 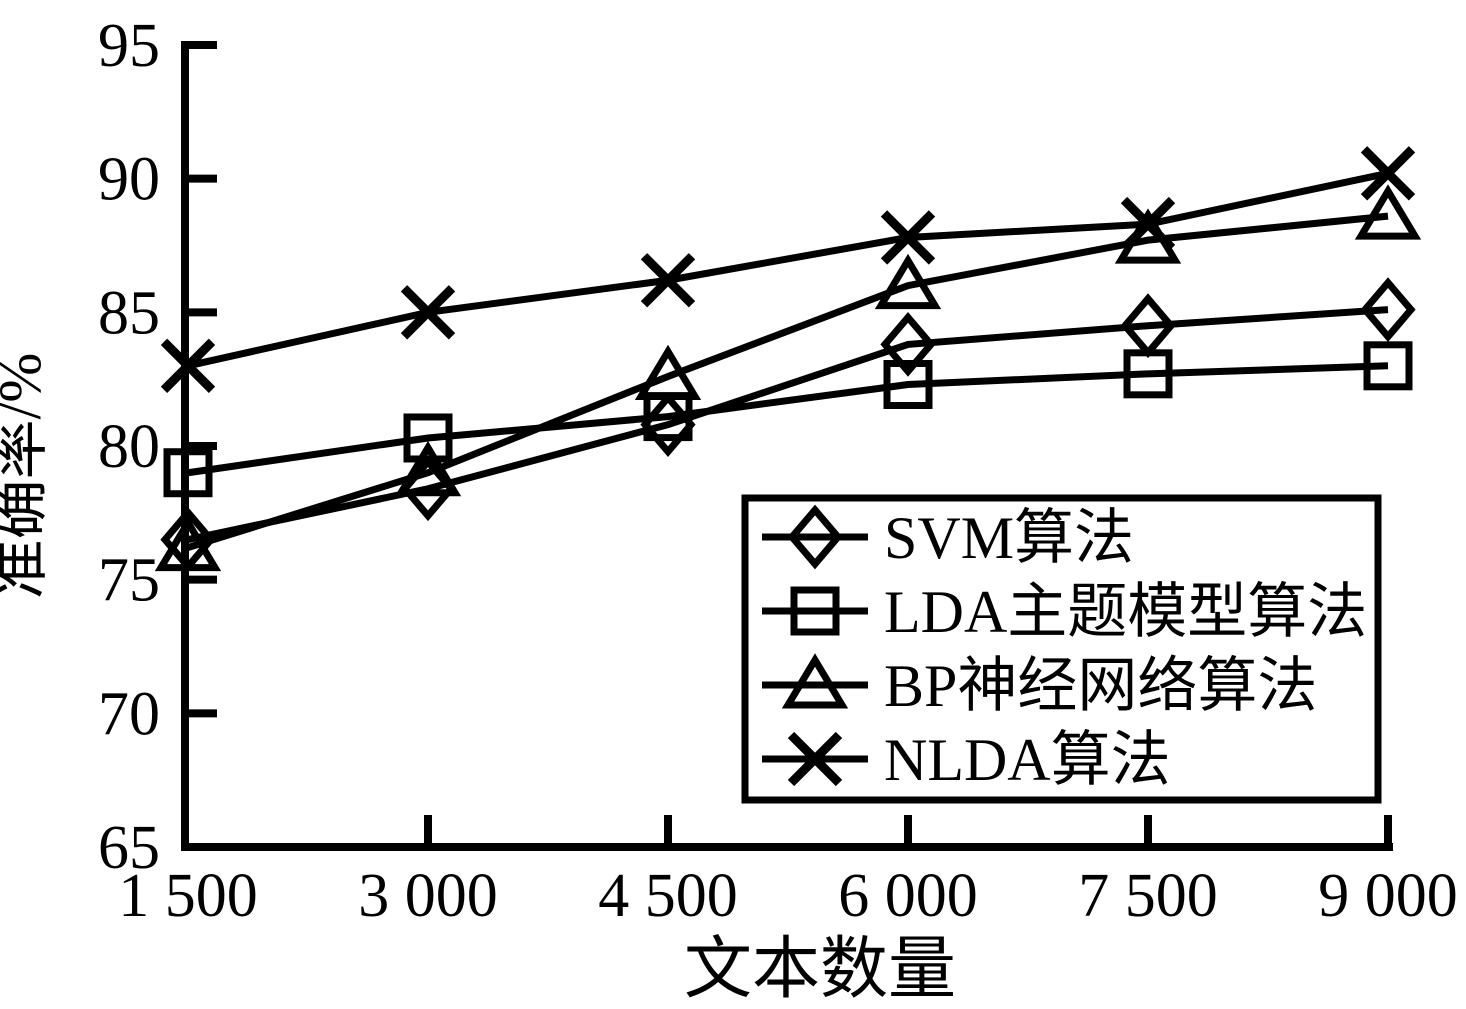 I want to click on legend-diamond-icon, so click(x=815, y=537).